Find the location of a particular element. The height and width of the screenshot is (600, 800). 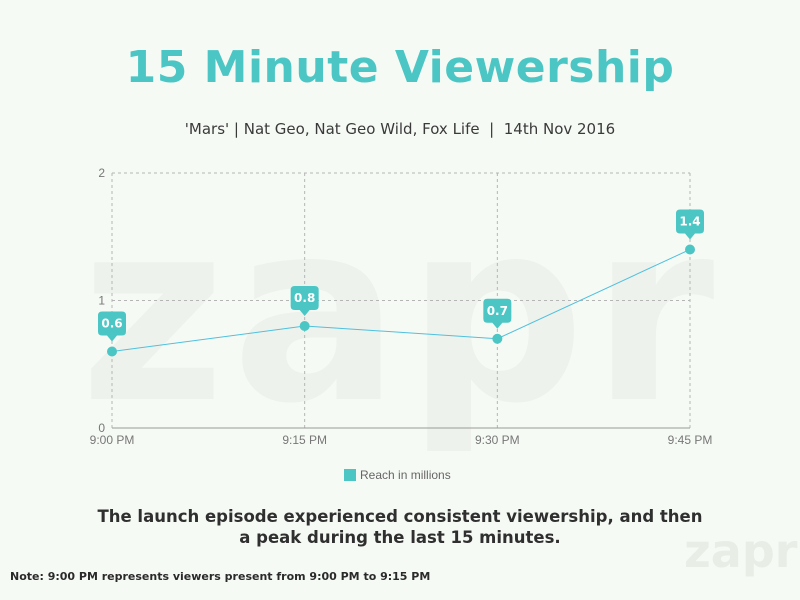

chart-series is located at coordinates (401, 300).